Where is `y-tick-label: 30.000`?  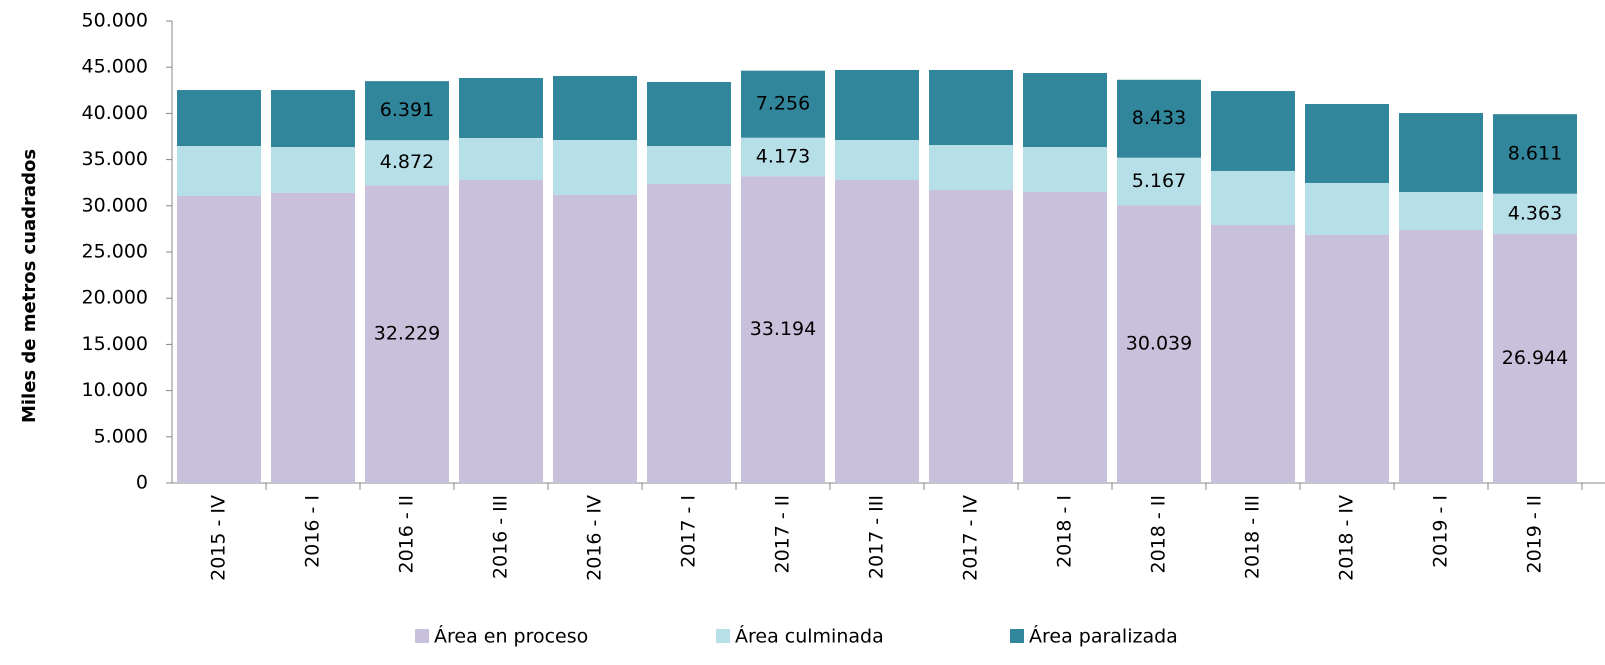 y-tick-label: 30.000 is located at coordinates (115, 205).